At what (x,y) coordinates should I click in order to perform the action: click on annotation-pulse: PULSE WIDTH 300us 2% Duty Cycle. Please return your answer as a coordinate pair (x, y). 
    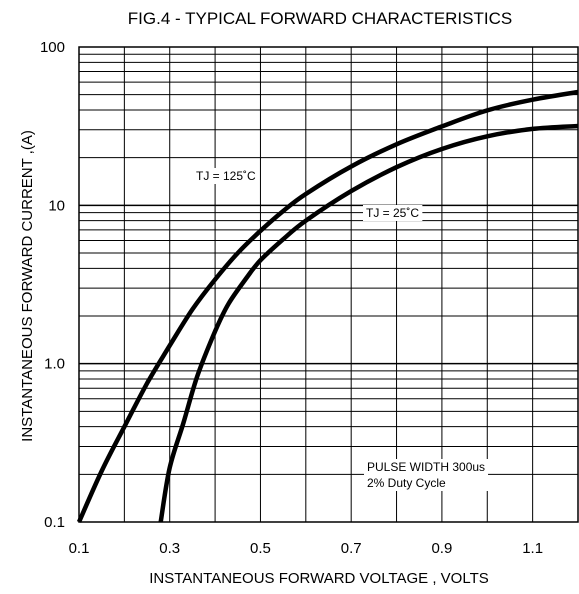
    Looking at the image, I should click on (426, 475).